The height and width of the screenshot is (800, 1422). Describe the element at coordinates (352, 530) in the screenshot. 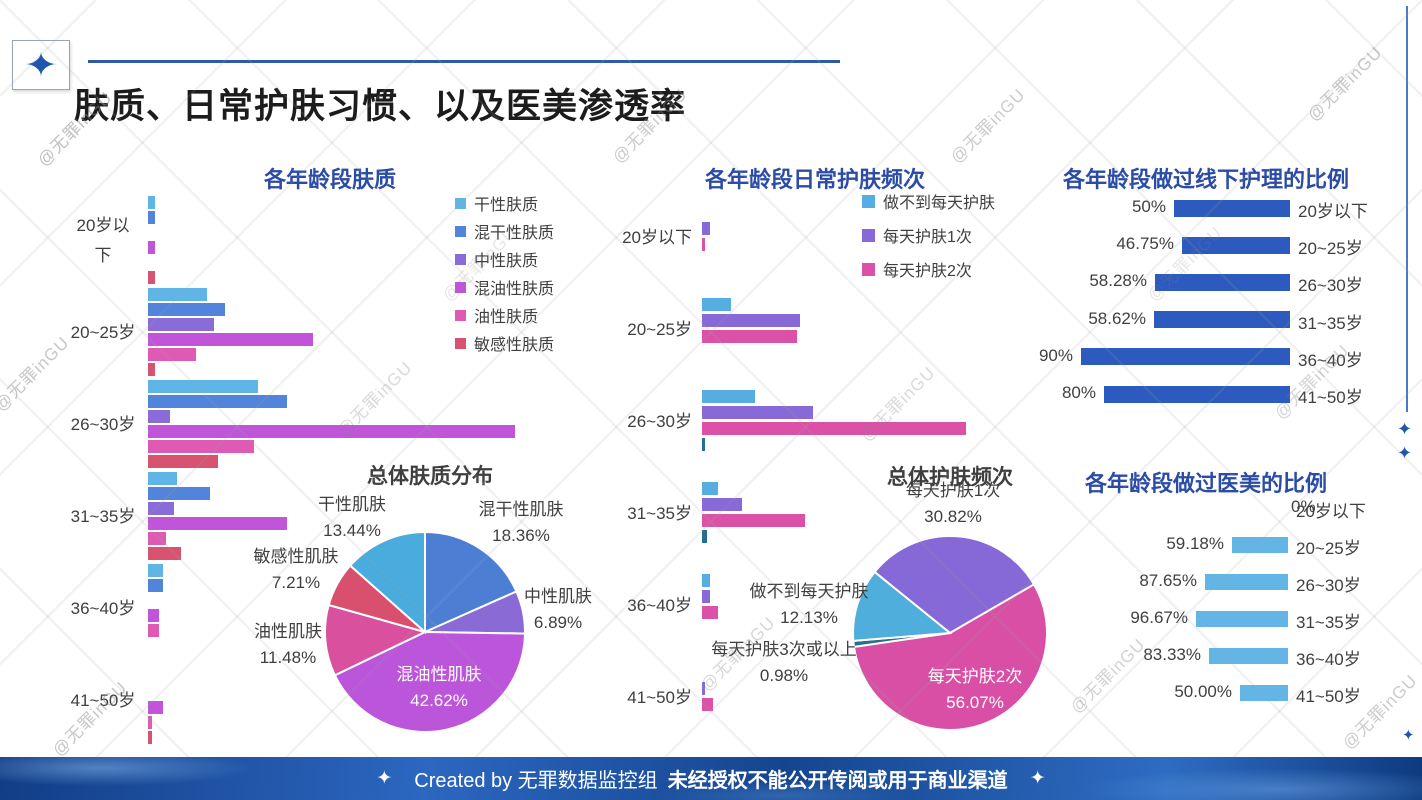

I see `pie-label-value: 13.44%` at that location.